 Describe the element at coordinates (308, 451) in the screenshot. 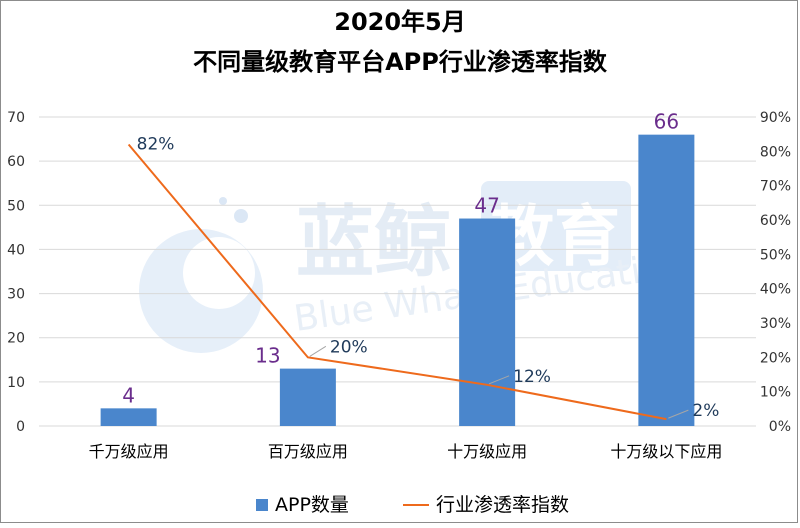

I see `x-category-label: 百万级应用` at that location.